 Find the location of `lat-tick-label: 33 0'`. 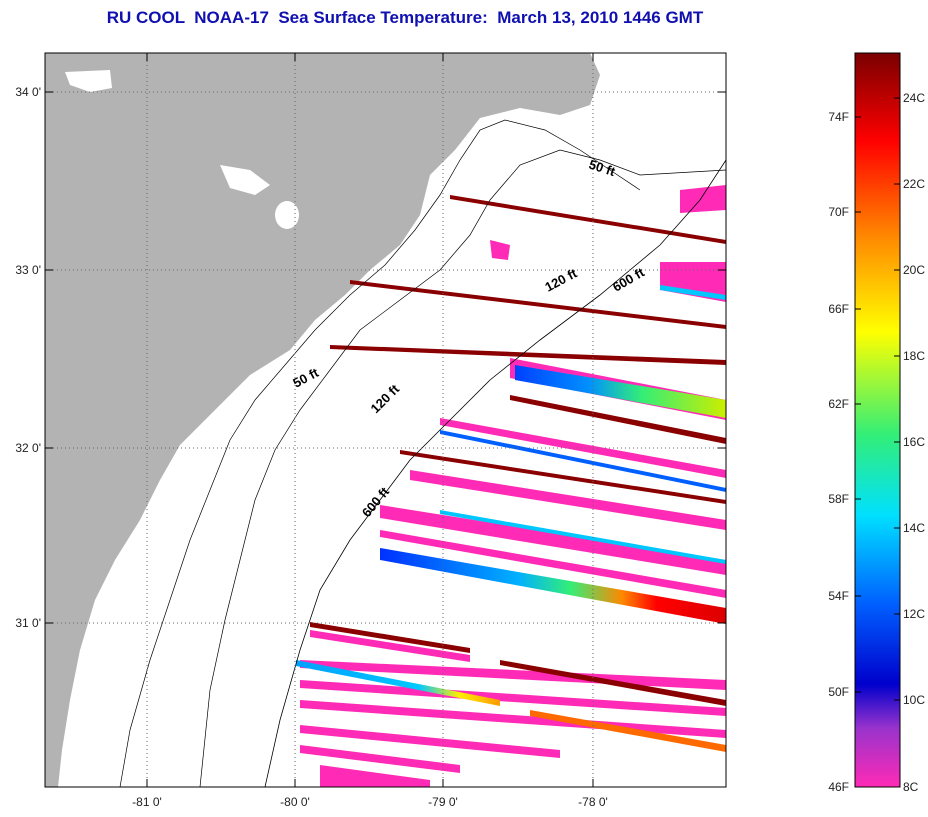

lat-tick-label: 33 0' is located at coordinates (28, 270).